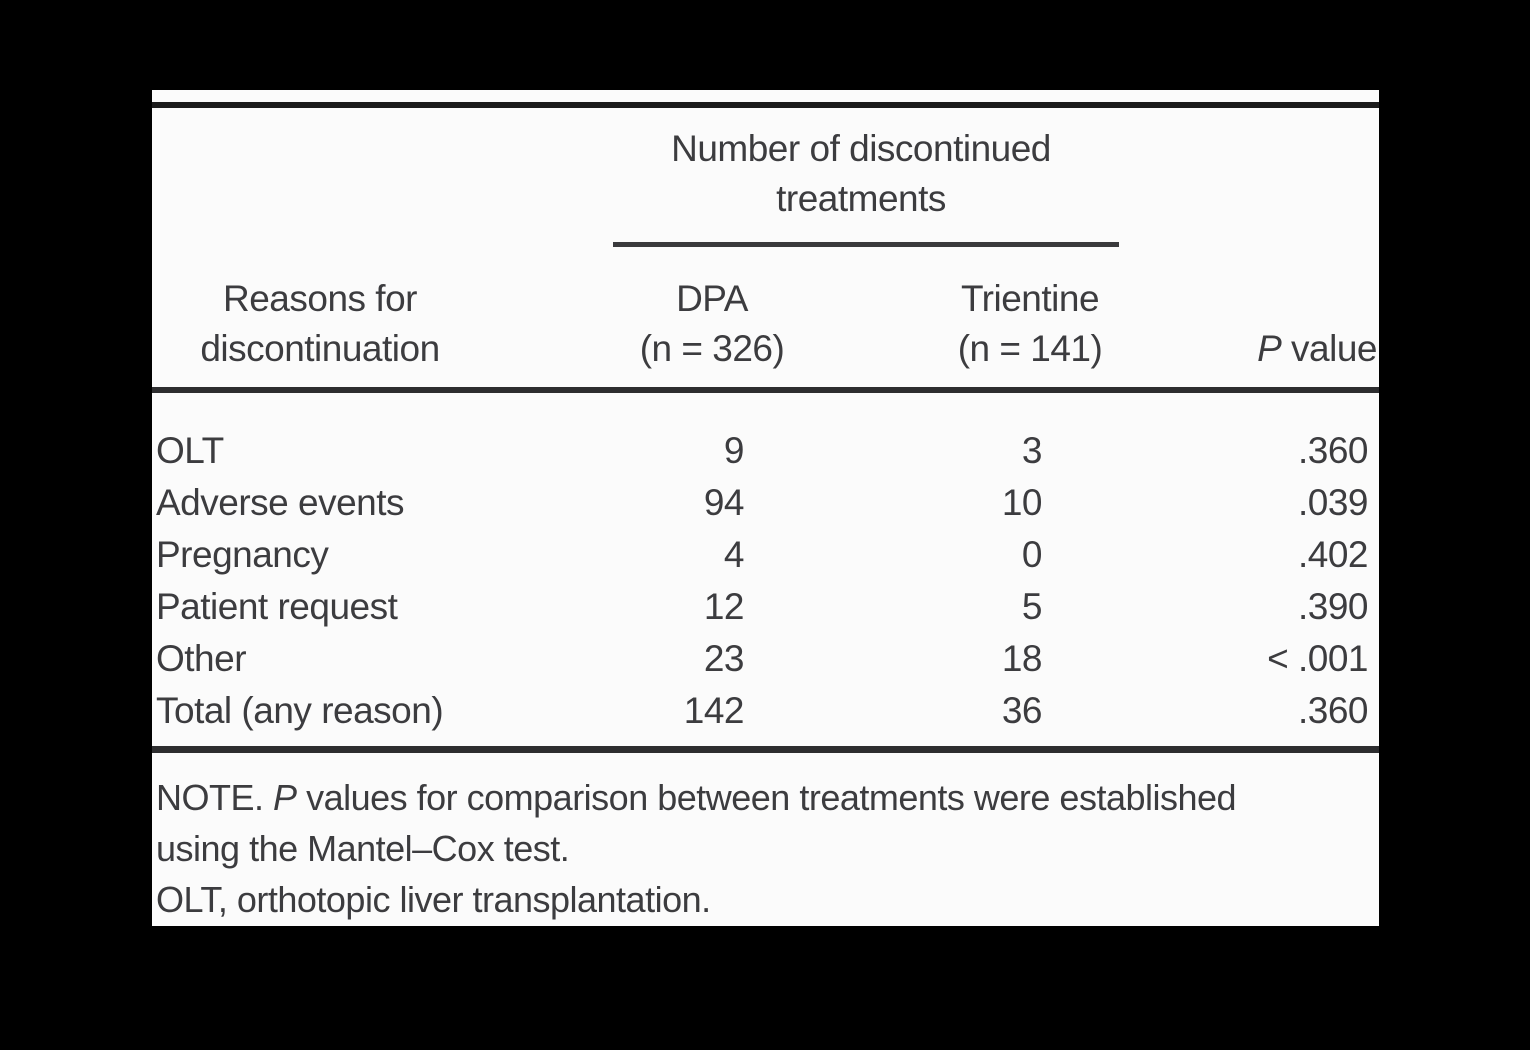  What do you see at coordinates (765, 390) in the screenshot?
I see `header-separator-rule` at bounding box center [765, 390].